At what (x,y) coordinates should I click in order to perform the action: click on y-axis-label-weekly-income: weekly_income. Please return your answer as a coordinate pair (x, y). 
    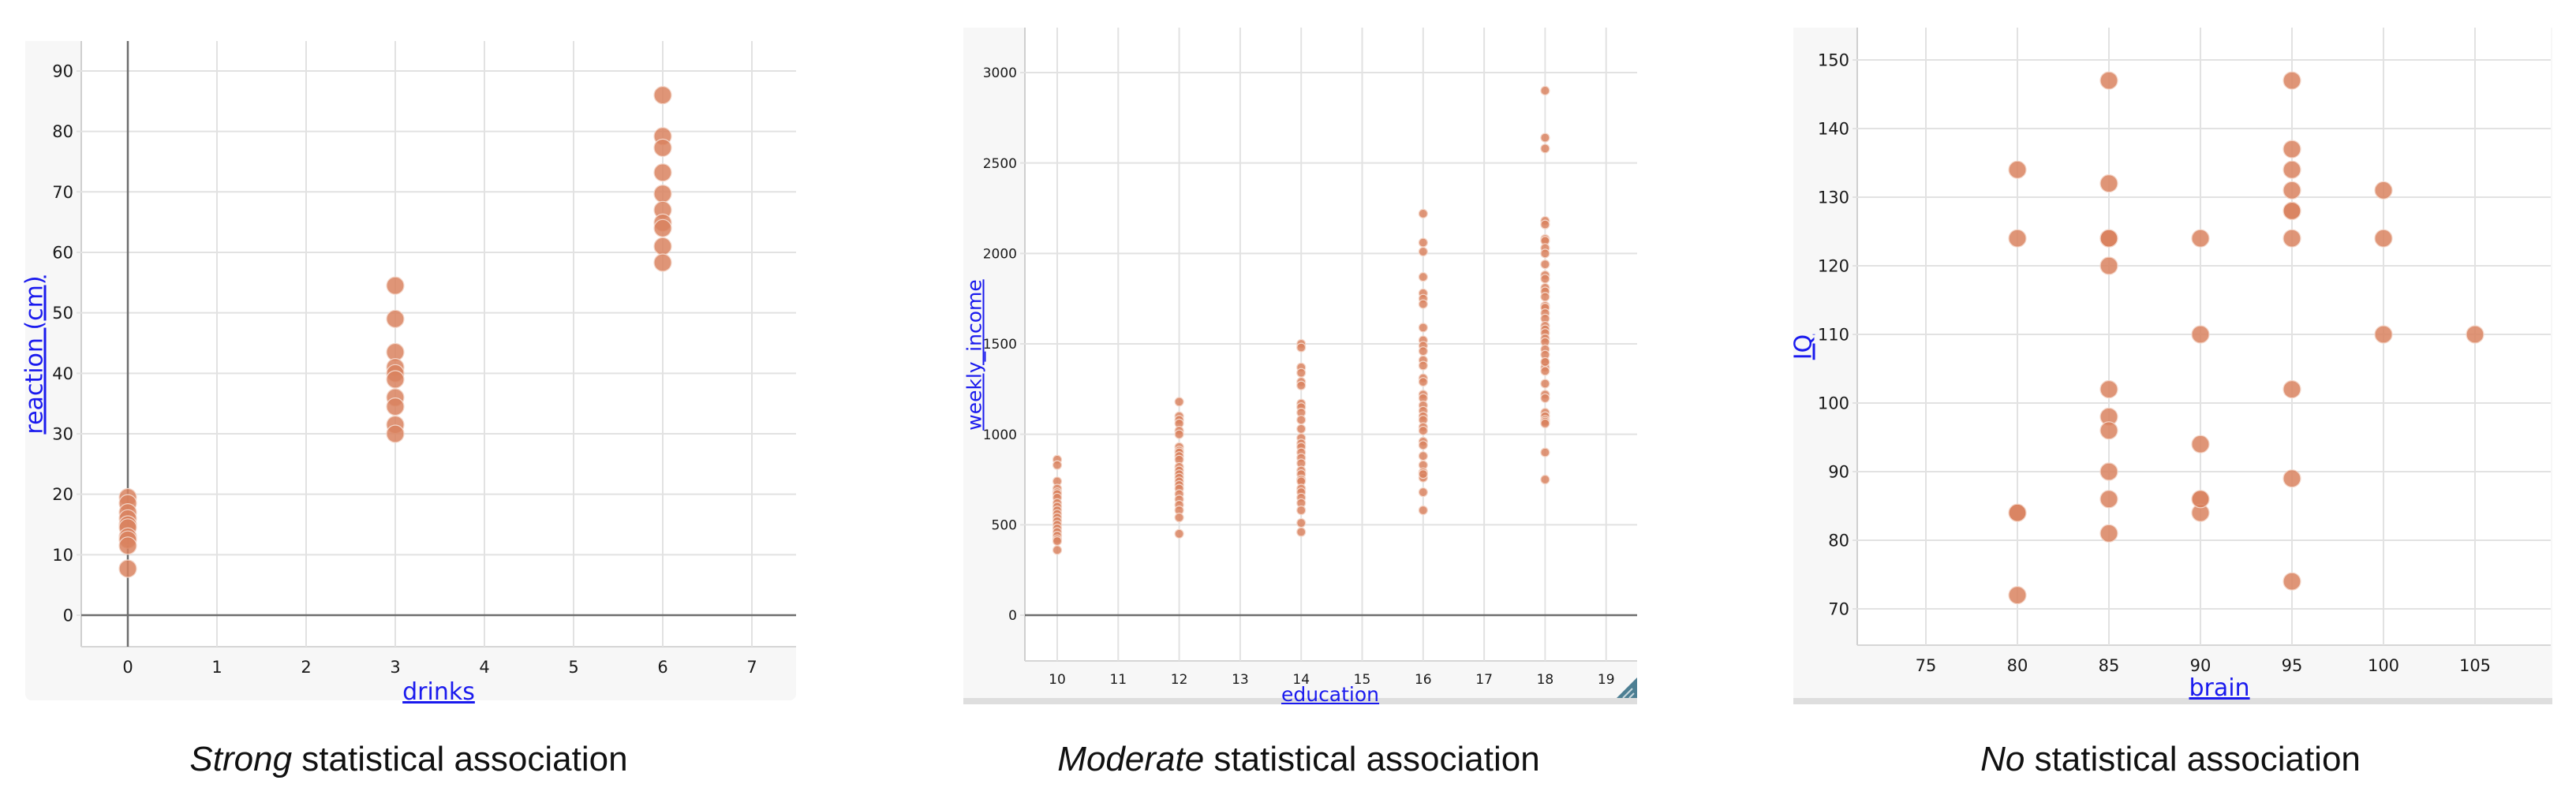
    Looking at the image, I should click on (974, 355).